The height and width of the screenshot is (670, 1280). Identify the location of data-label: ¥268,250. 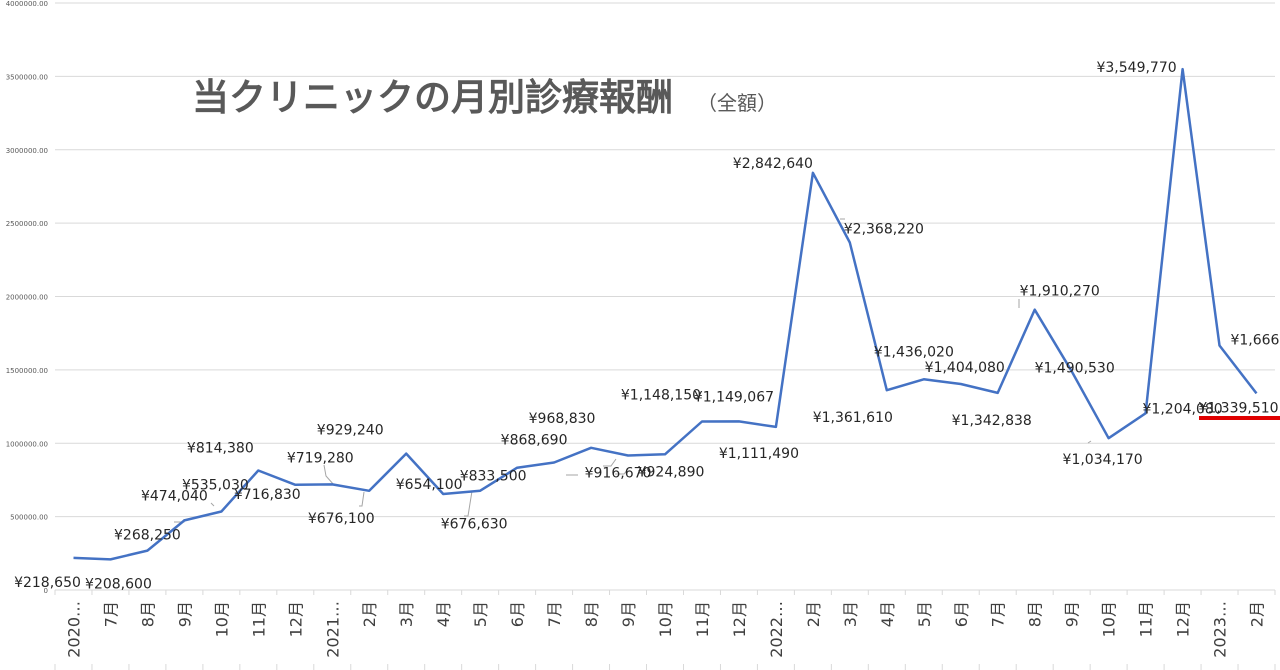
(147, 536).